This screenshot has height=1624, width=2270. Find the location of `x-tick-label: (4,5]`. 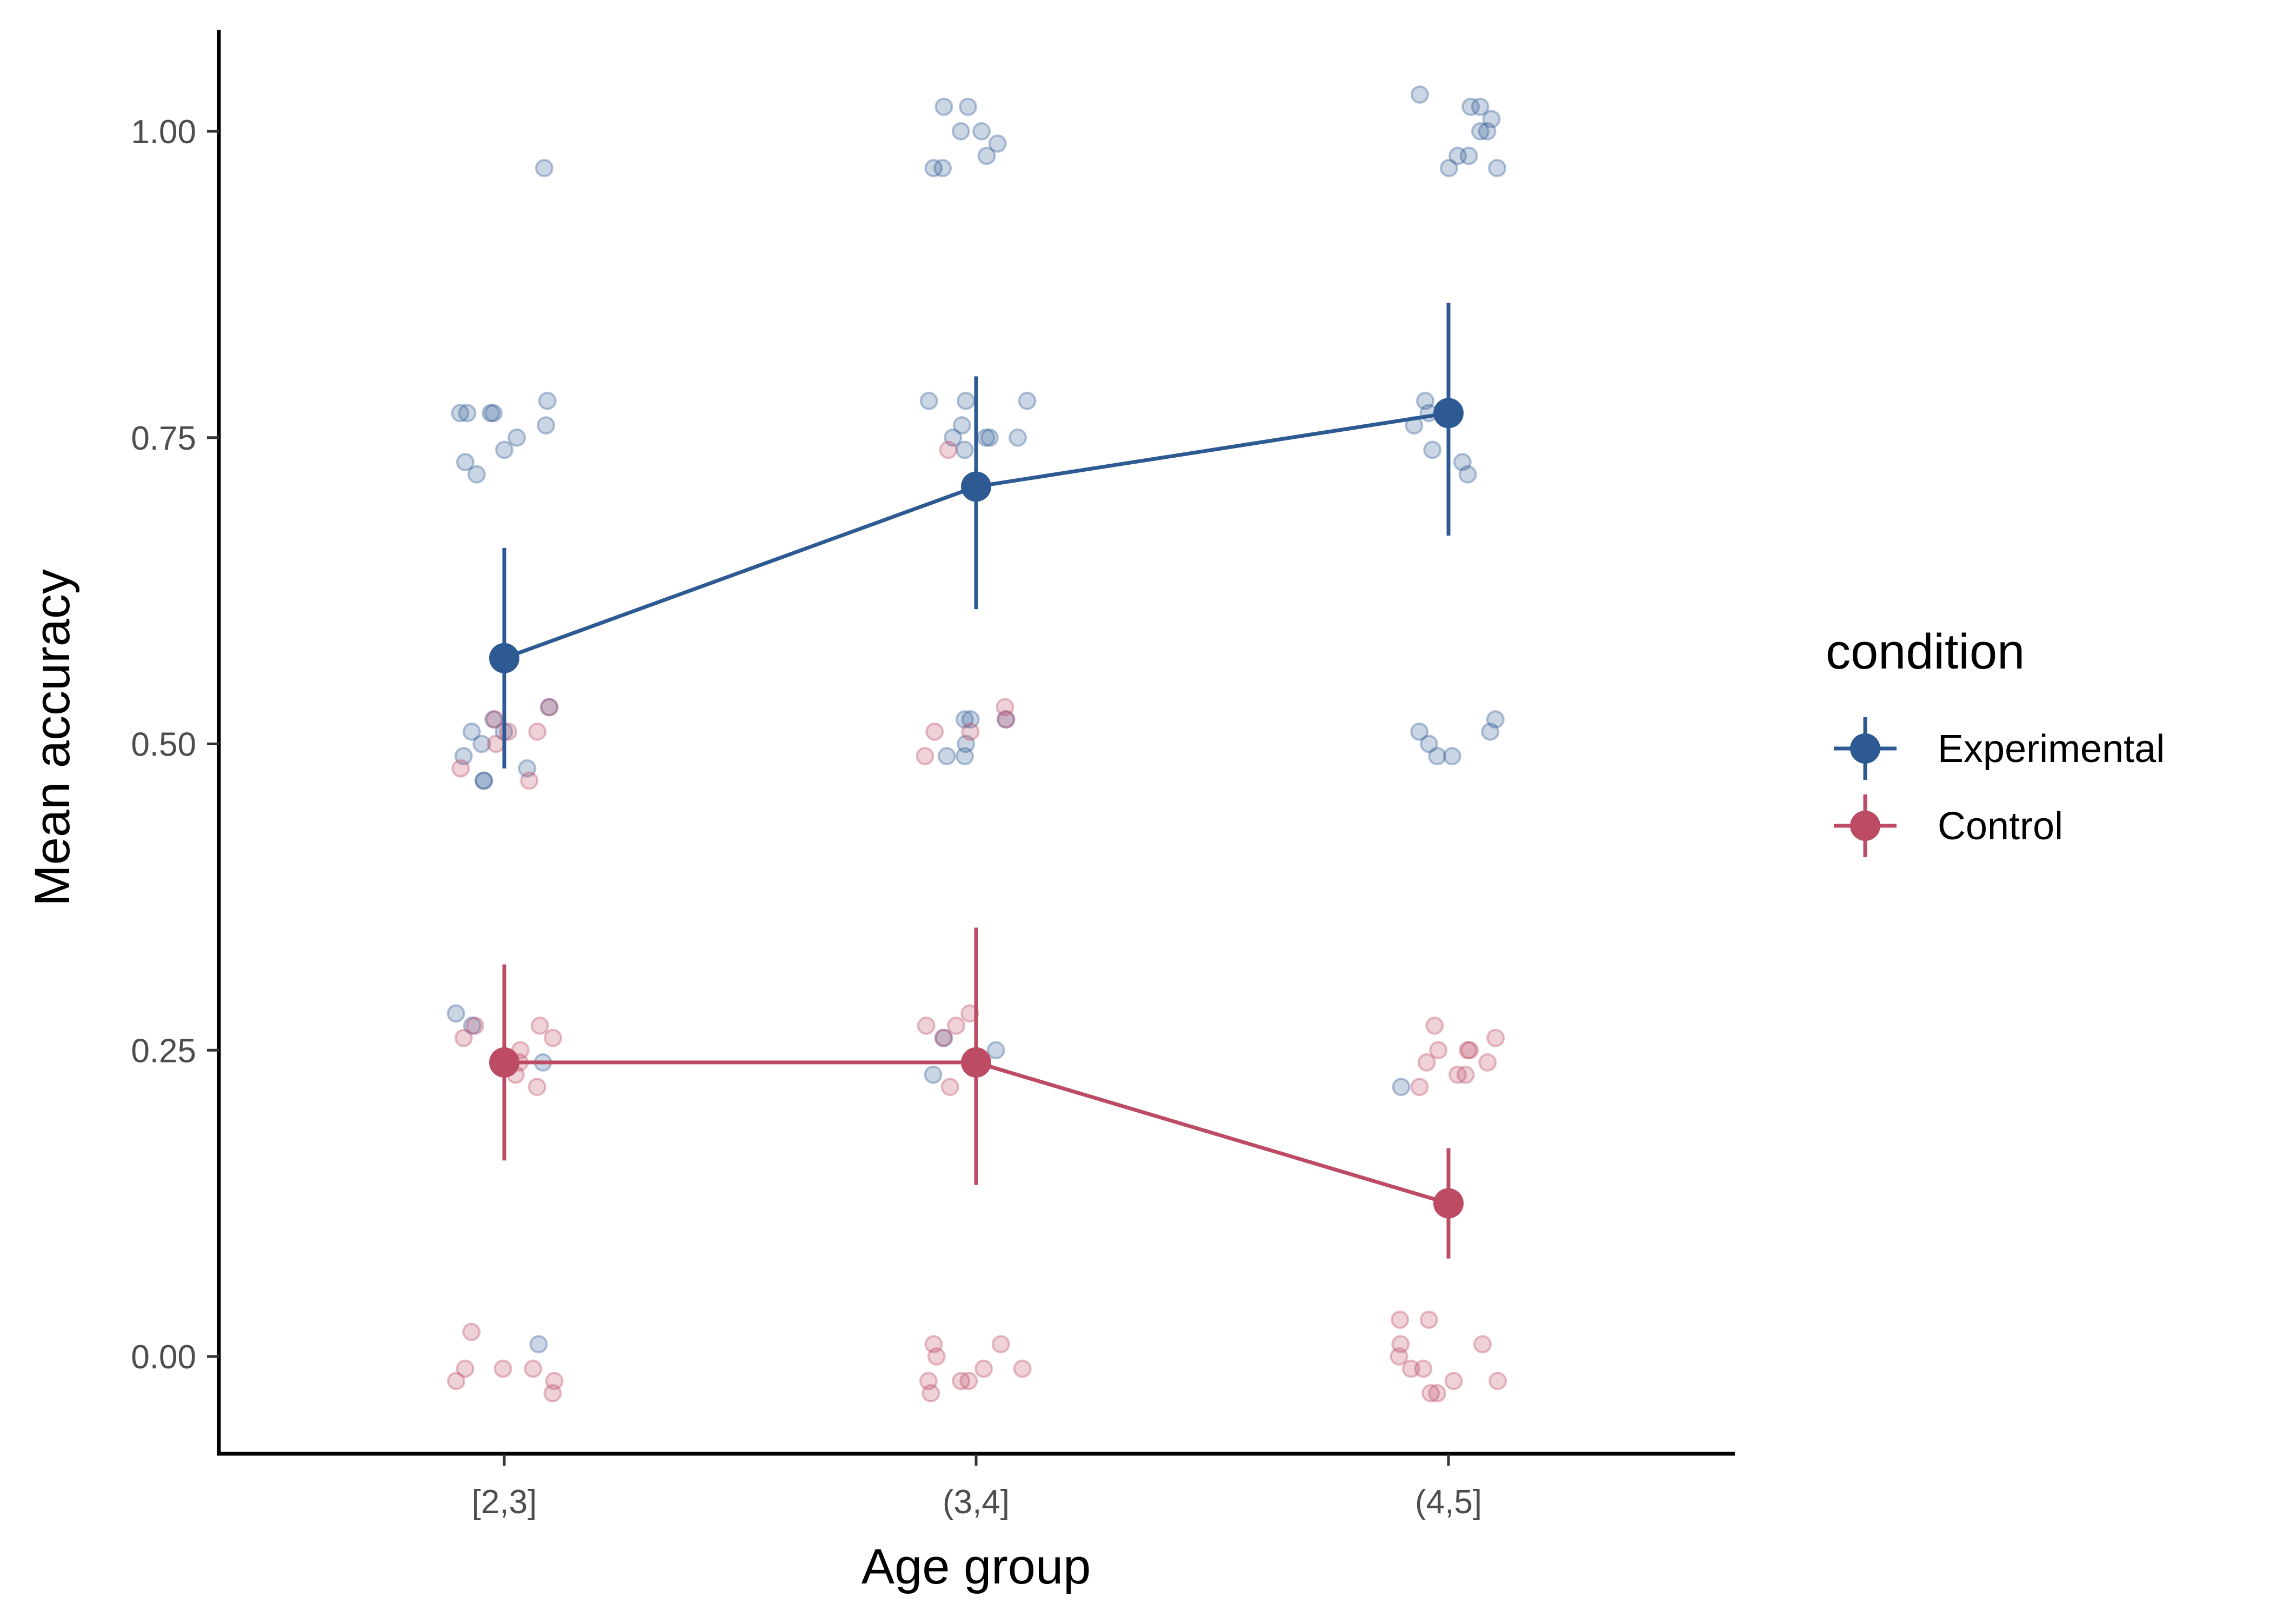

x-tick-label: (4,5] is located at coordinates (1448, 1502).